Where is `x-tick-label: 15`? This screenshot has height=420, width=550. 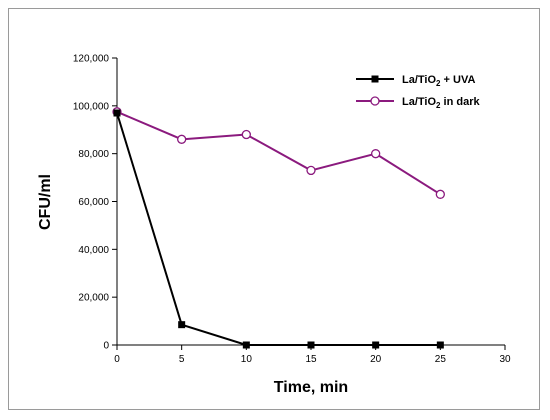
x-tick-label: 15 is located at coordinates (311, 359).